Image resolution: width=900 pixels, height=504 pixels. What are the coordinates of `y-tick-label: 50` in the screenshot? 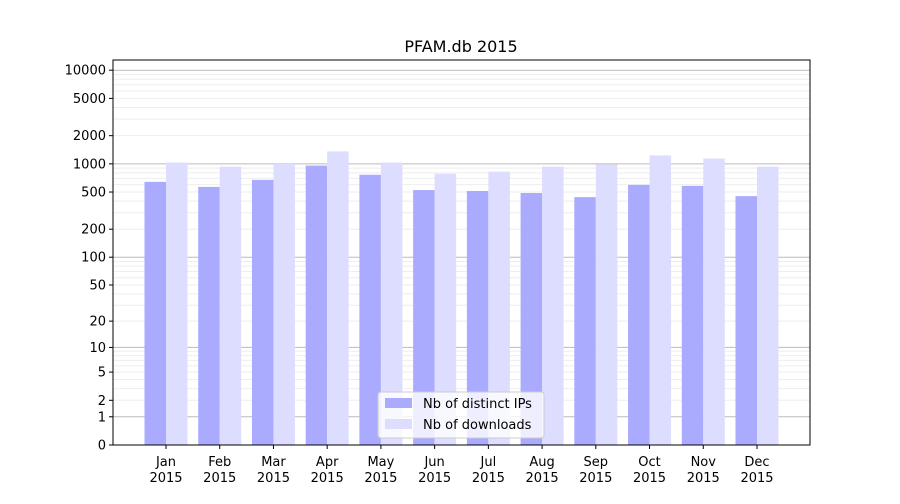 It's located at (97, 286).